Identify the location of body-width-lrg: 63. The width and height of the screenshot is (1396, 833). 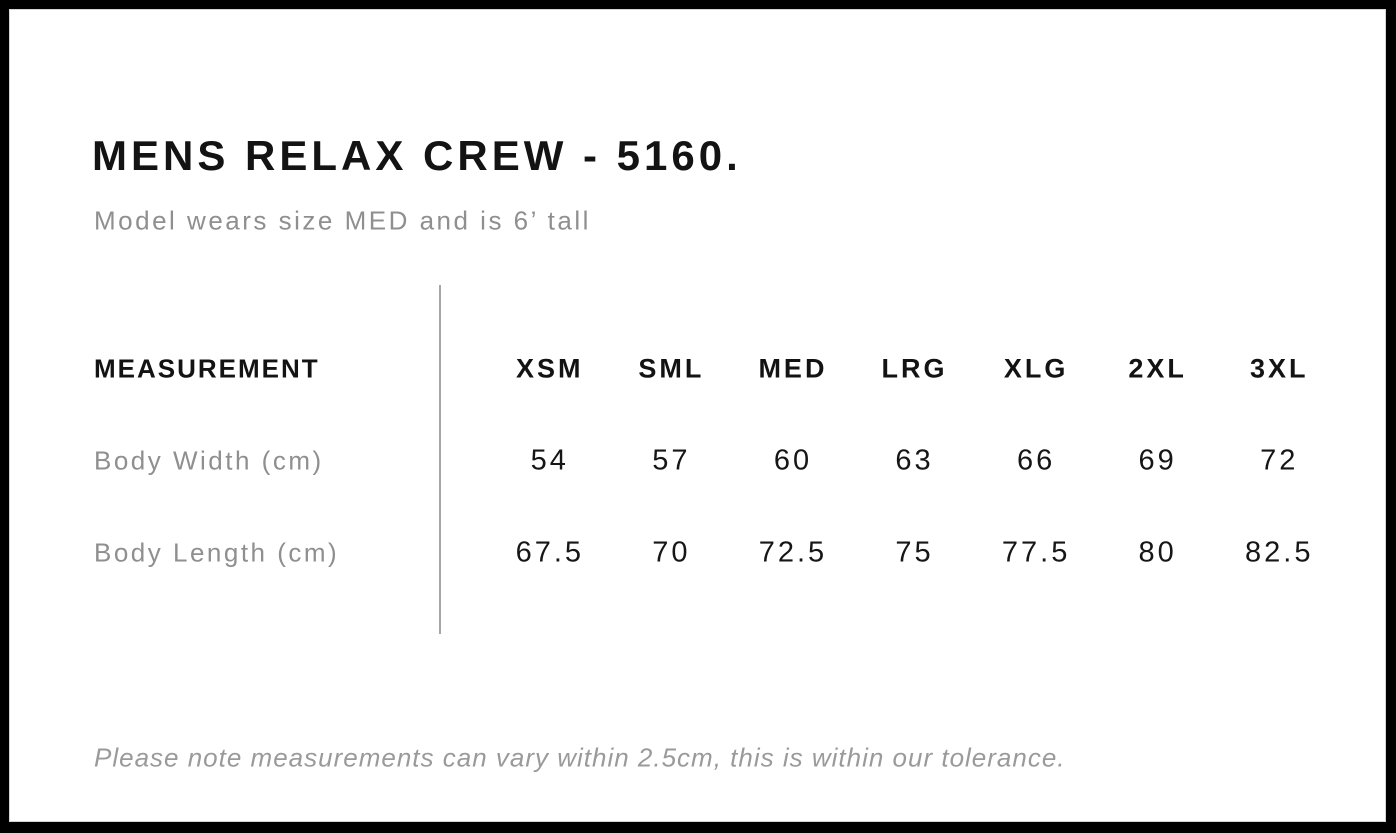
(914, 460).